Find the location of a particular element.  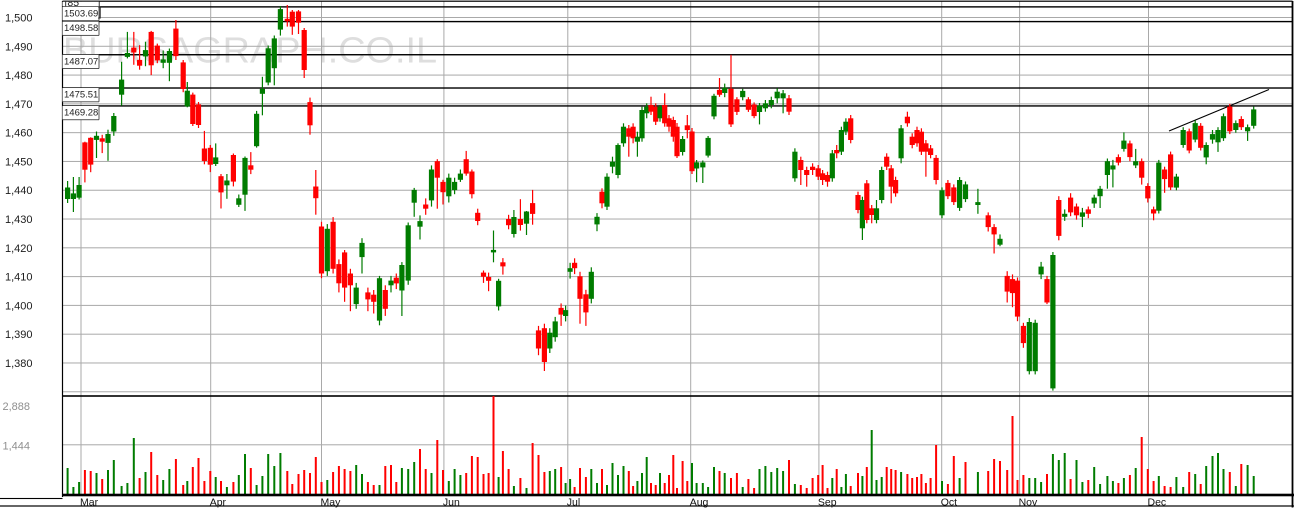

svg-text: 1487.07 is located at coordinates (81, 61).